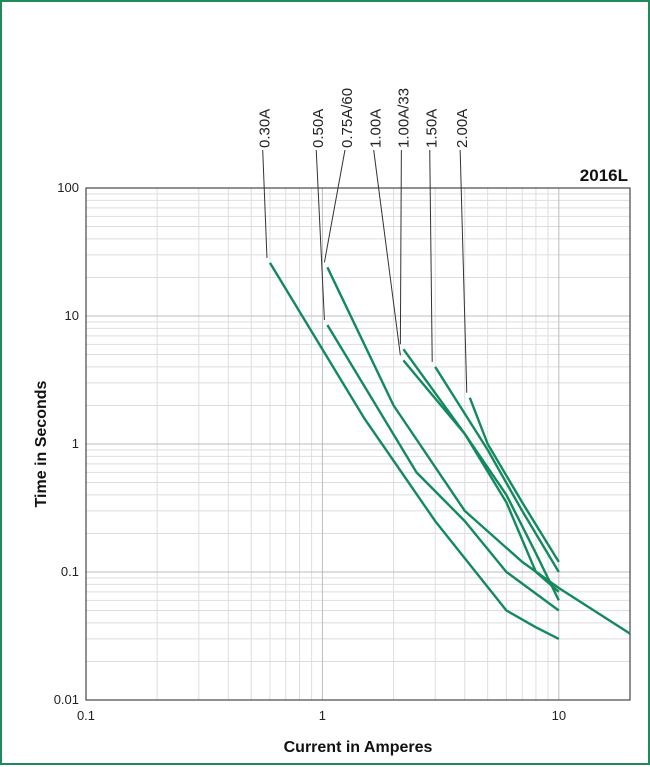 The width and height of the screenshot is (650, 767). I want to click on series-label: 0.30A, so click(265, 128).